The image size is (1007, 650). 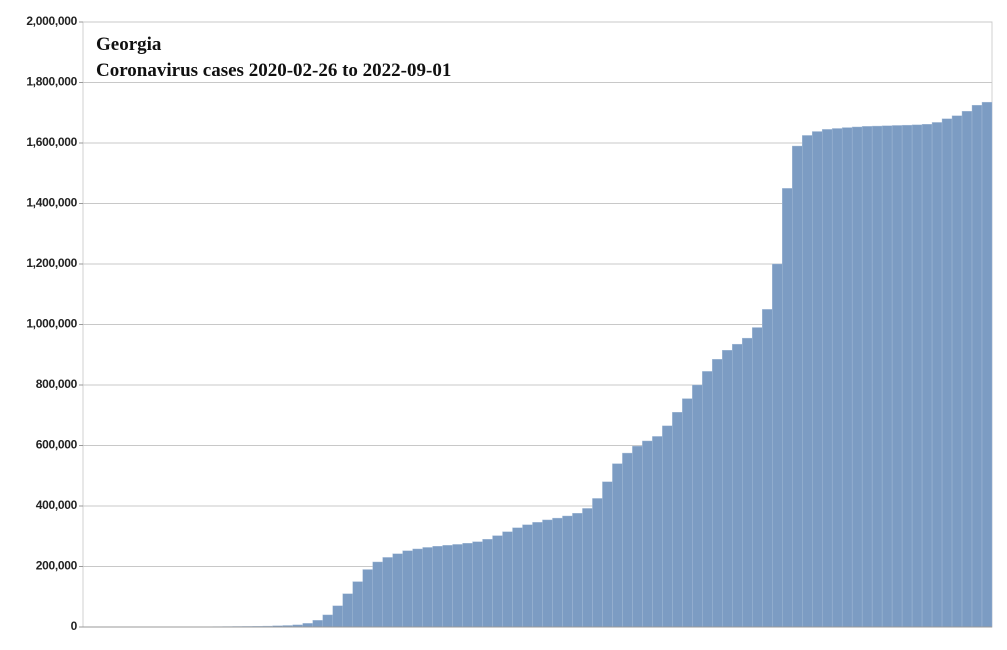 I want to click on y-tick-label: 1,800,000, so click(x=51, y=82).